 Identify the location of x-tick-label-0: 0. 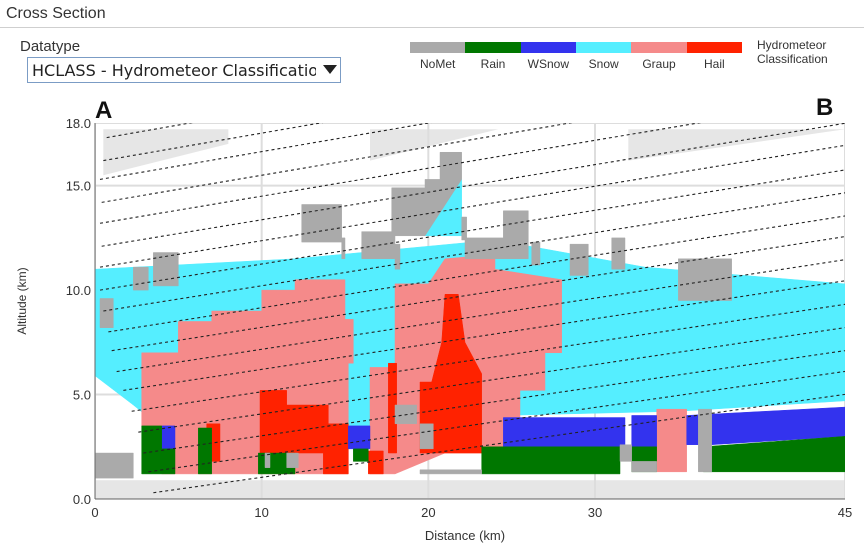
(94, 512).